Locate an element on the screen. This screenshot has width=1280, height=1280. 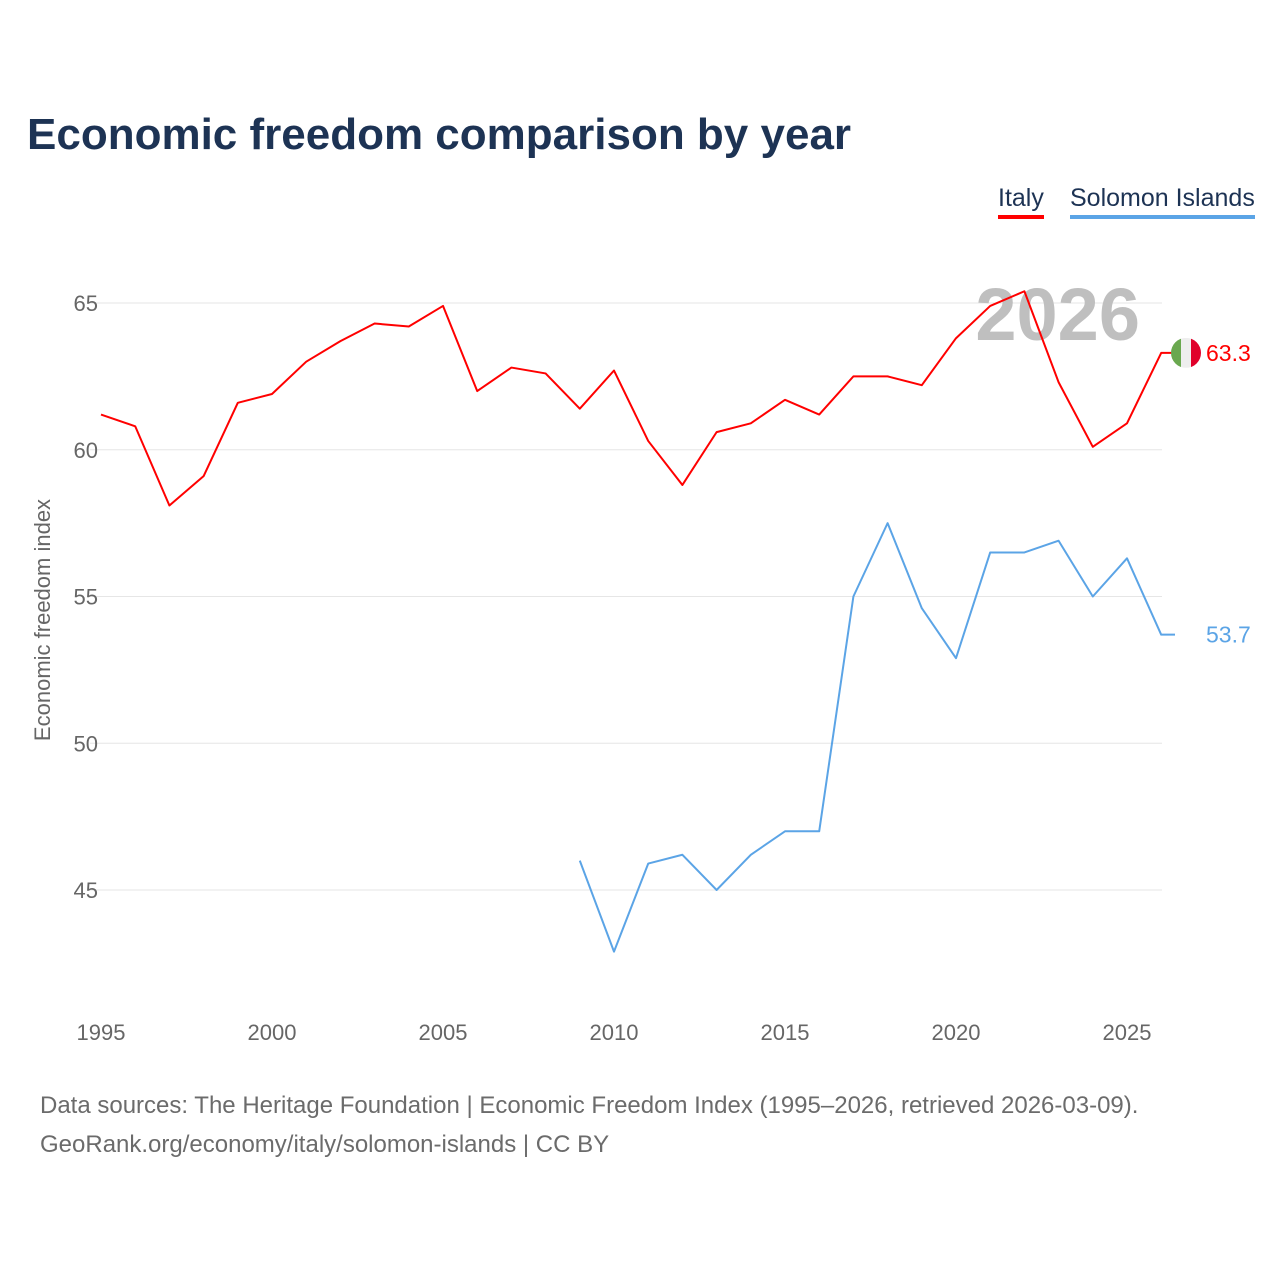
x-tick-label: 2005 is located at coordinates (443, 1032).